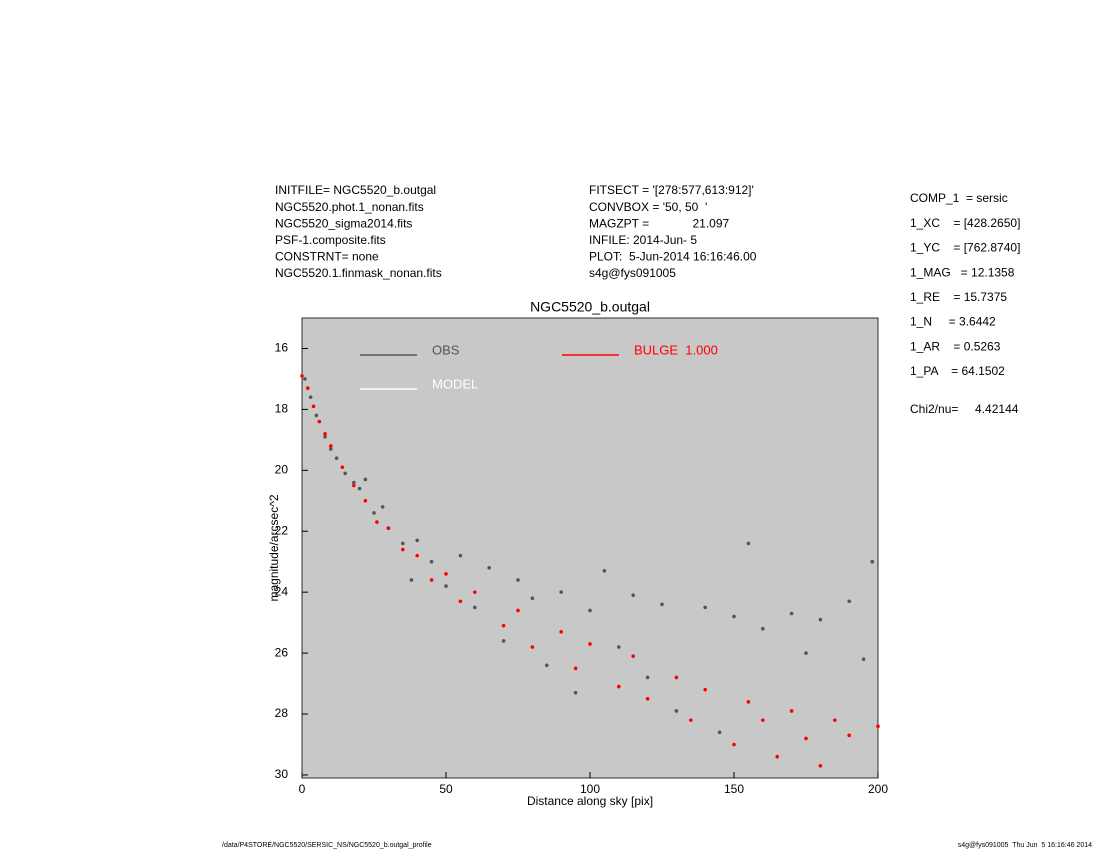  I want to click on header-middle-line: MAGZPT = 21.097, so click(659, 223).